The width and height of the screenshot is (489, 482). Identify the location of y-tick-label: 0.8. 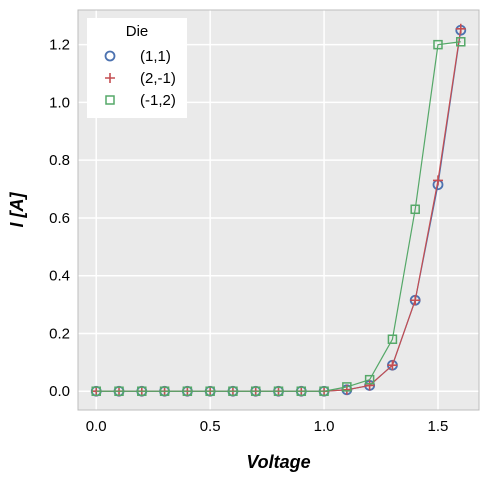
(59, 160).